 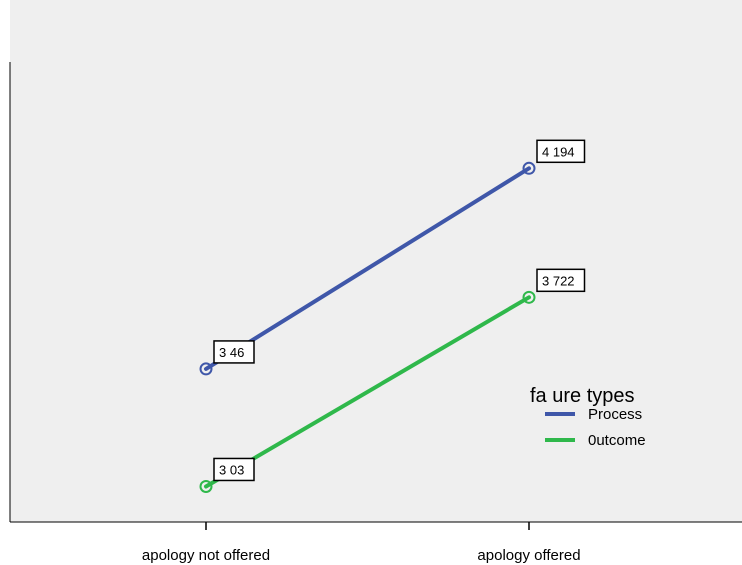 What do you see at coordinates (582, 396) in the screenshot?
I see `legend-title: fa ure types` at bounding box center [582, 396].